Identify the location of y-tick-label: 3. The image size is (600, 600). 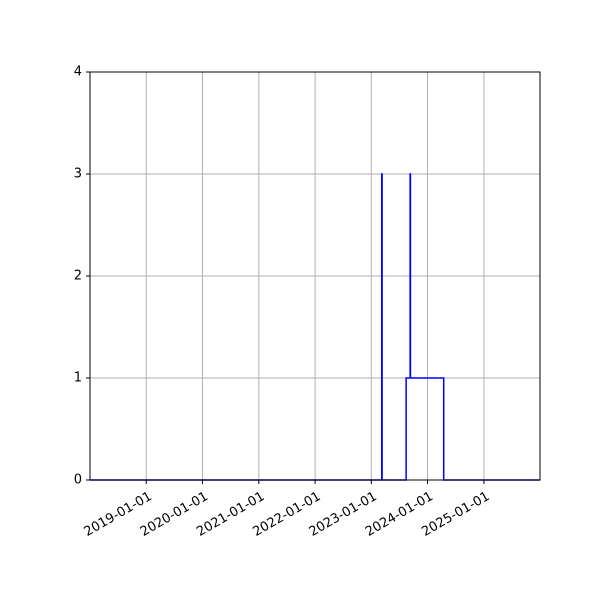
(78, 174).